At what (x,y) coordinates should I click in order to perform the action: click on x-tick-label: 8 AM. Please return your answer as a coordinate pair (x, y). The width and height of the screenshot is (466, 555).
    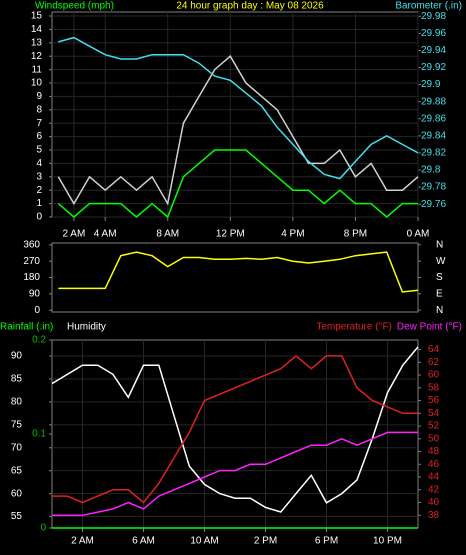
    Looking at the image, I should click on (167, 234).